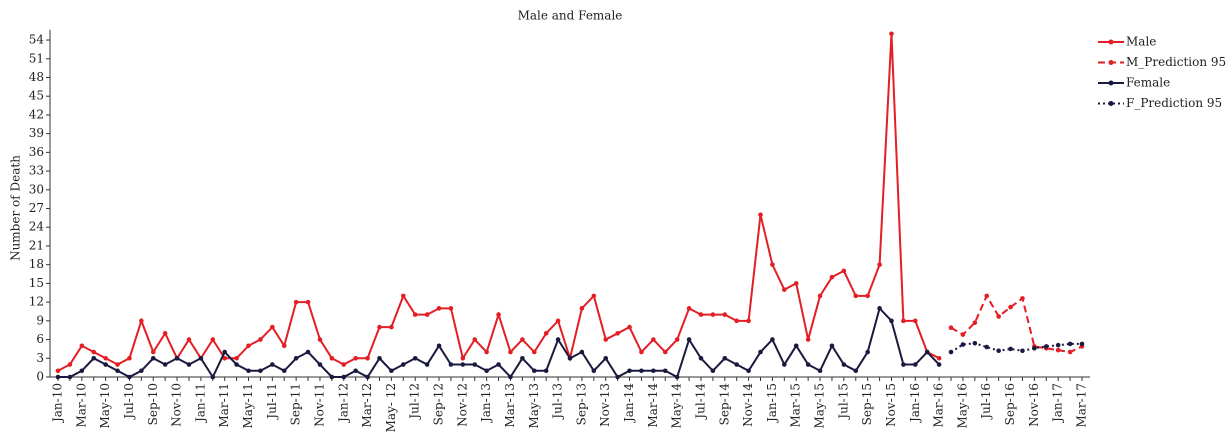 This screenshot has height=433, width=1226. What do you see at coordinates (962, 406) in the screenshot?
I see `x-tick-label: May-16` at bounding box center [962, 406].